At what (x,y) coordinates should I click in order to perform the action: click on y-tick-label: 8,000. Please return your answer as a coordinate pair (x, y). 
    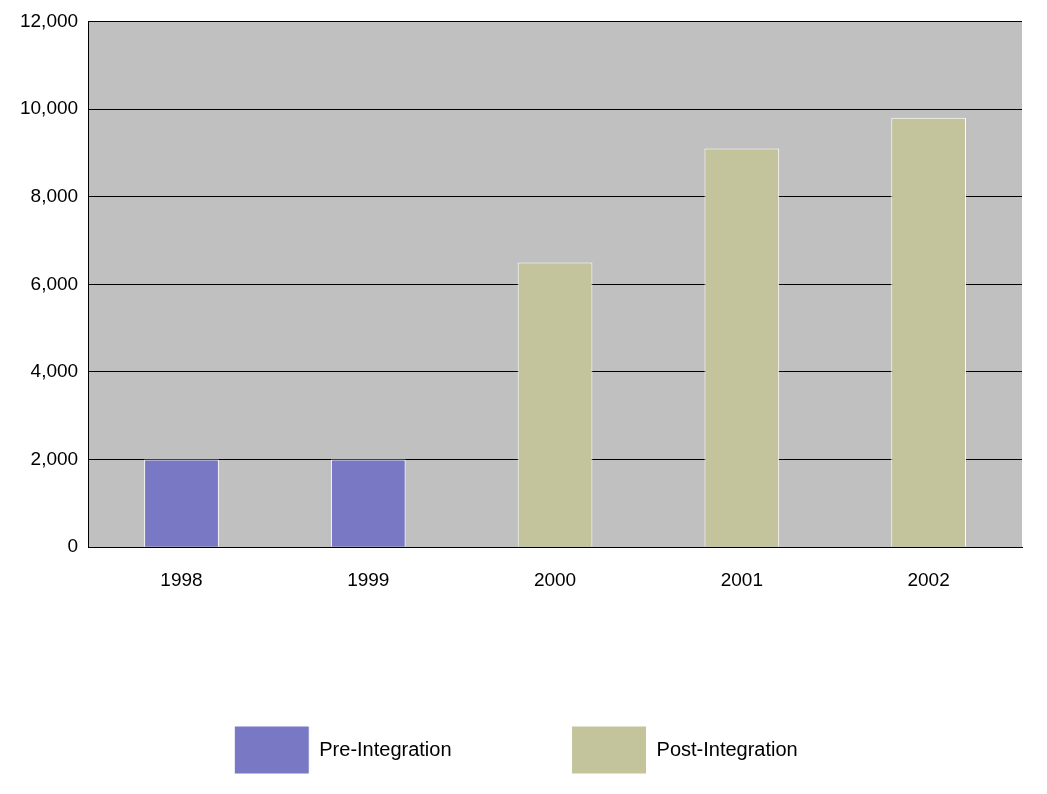
    Looking at the image, I should click on (54, 195).